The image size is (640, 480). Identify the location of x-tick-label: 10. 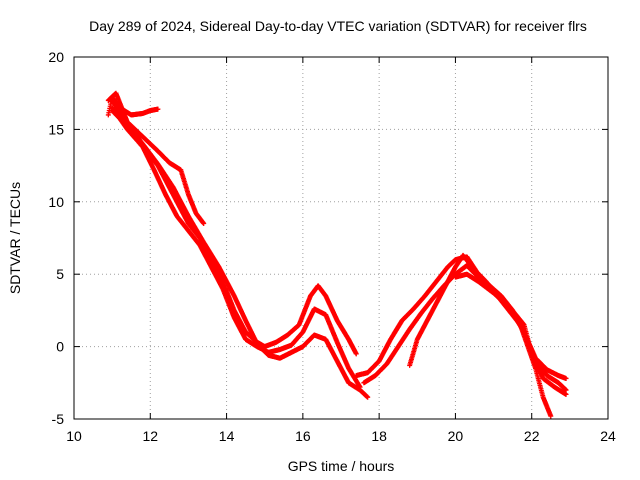
(74, 436).